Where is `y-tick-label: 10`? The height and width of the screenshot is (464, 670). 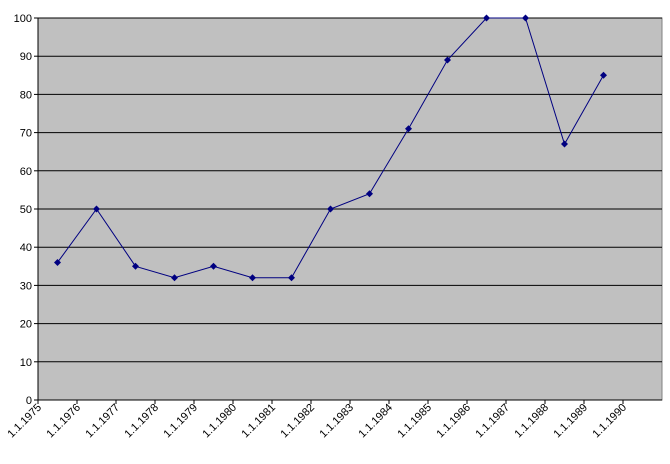 y-tick-label: 10 is located at coordinates (26, 363).